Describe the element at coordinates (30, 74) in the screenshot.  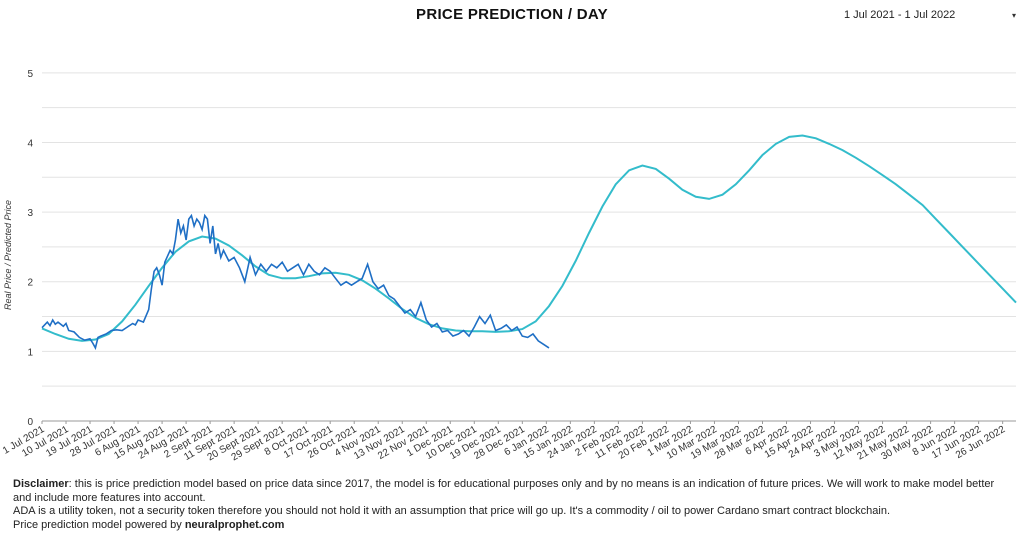
I see `y-tick-label: 5` at that location.